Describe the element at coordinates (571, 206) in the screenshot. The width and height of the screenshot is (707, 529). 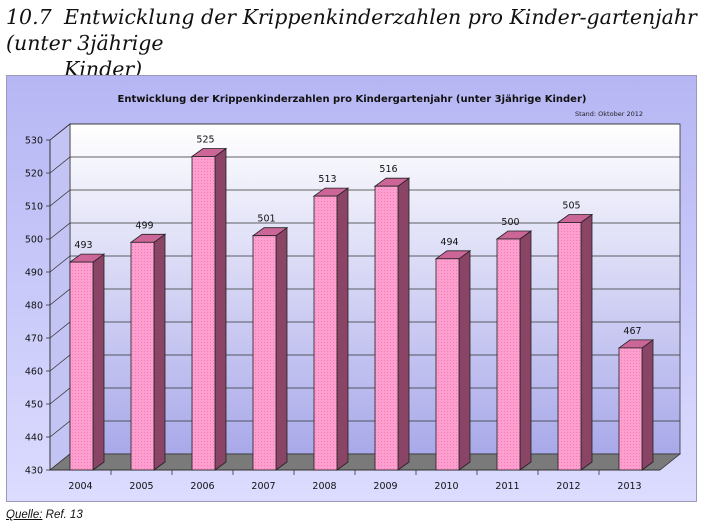
I see `data-label: 505` at that location.